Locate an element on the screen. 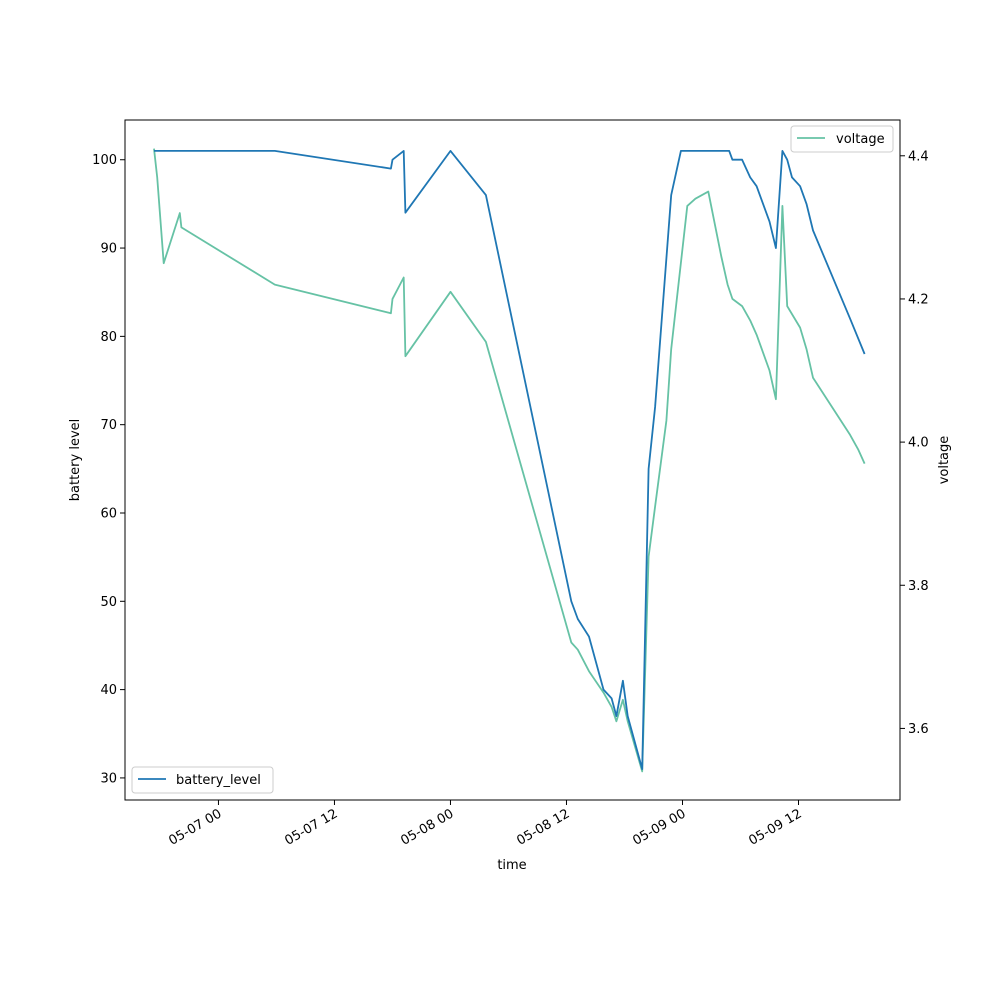  y-tick-label: 70 is located at coordinates (108, 425).